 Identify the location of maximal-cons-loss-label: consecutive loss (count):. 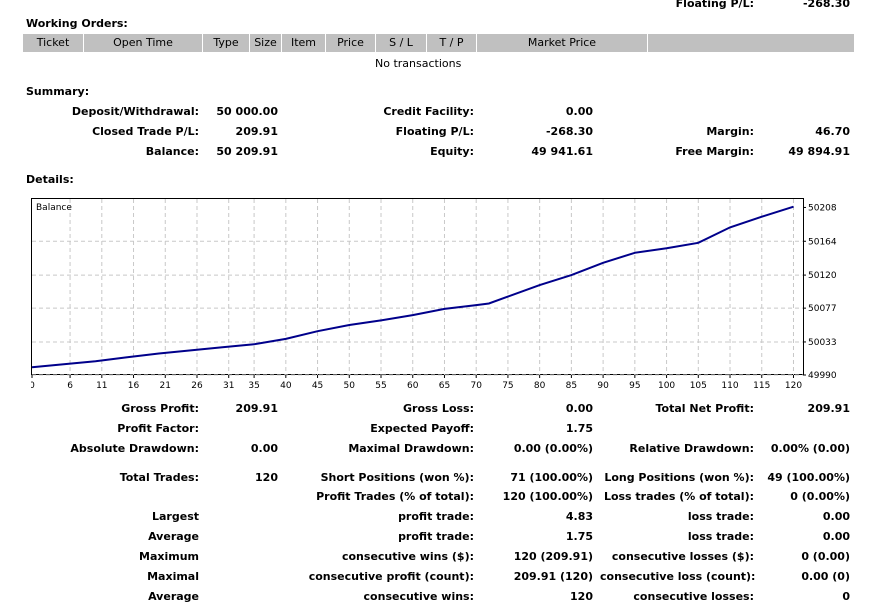
(678, 576).